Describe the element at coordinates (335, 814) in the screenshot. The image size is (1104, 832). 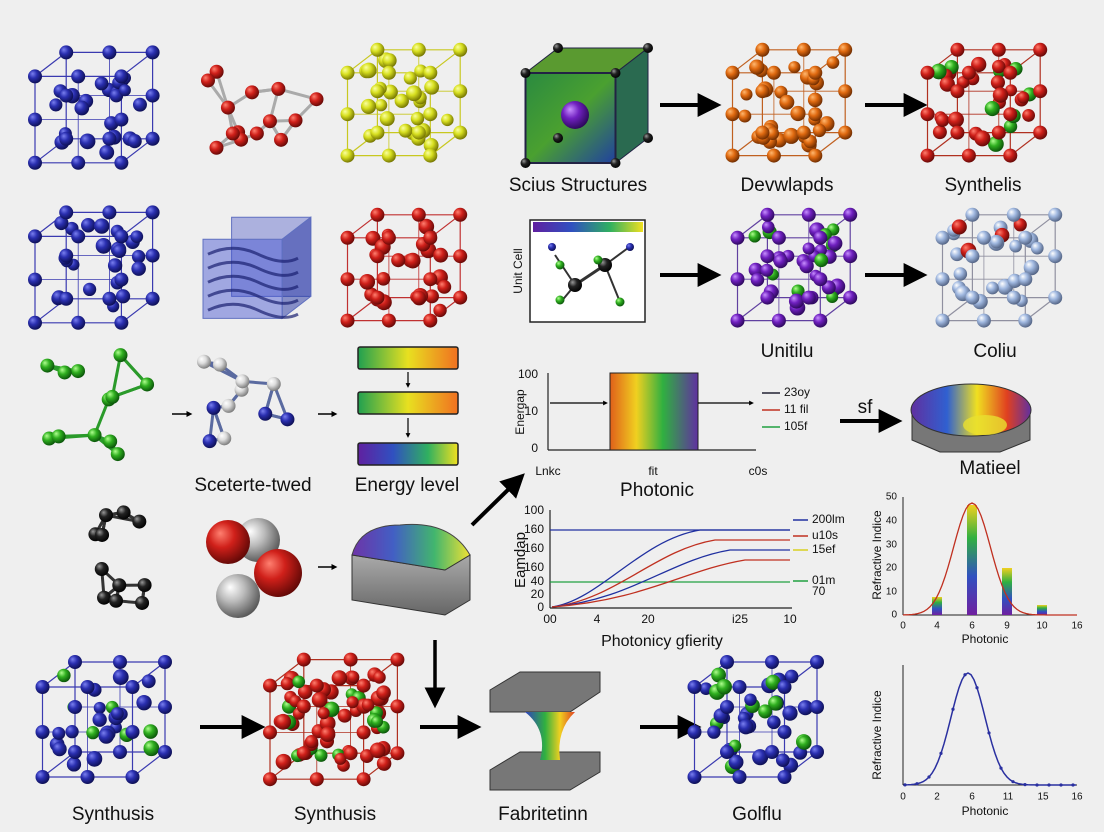
I see `label: Synthusis` at that location.